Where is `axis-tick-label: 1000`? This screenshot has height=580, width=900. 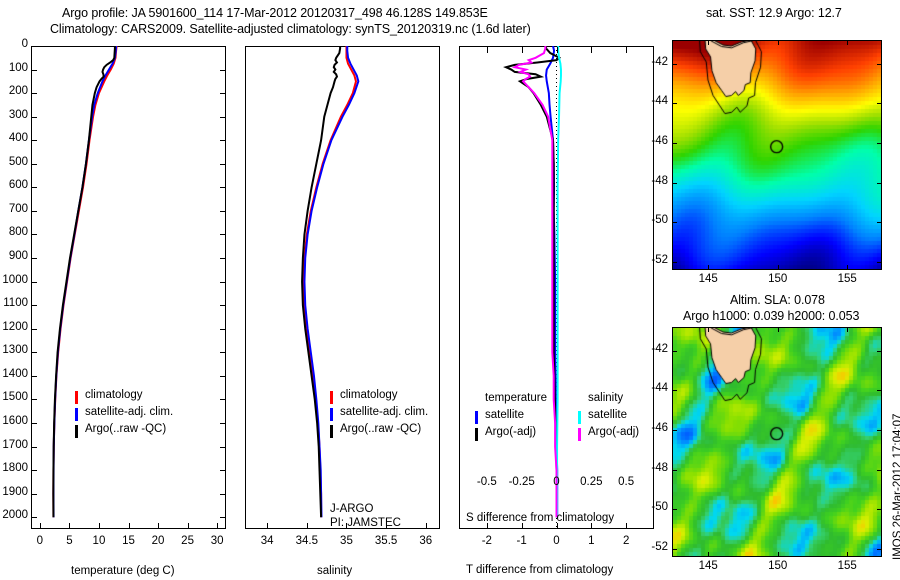
axis-tick-label: 1000 is located at coordinates (15, 279).